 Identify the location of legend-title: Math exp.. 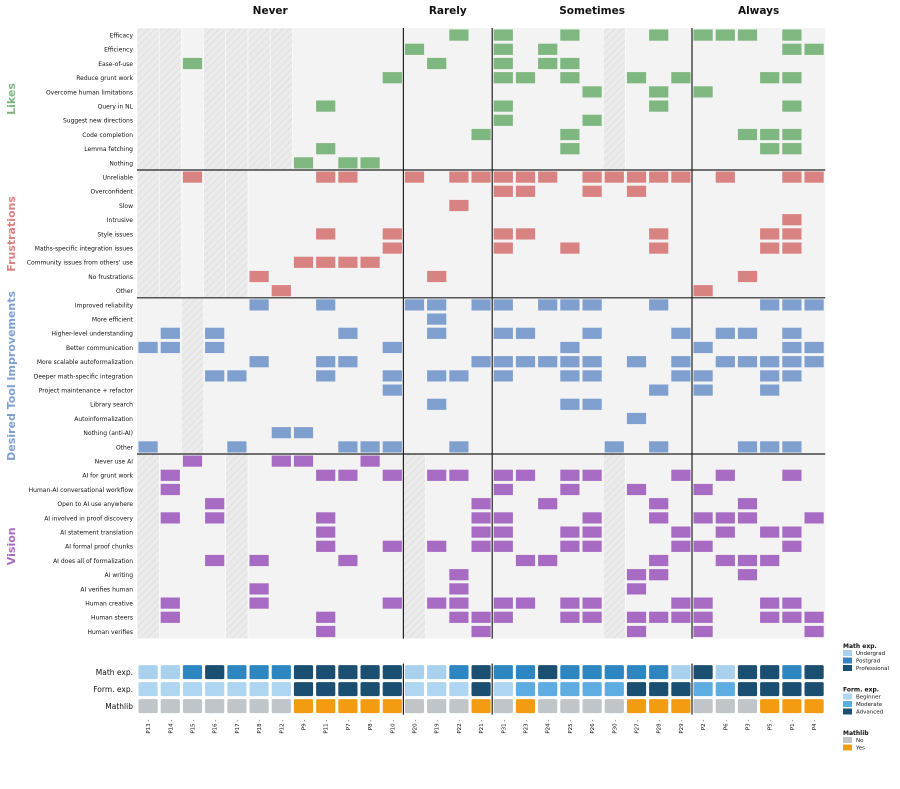
(860, 646).